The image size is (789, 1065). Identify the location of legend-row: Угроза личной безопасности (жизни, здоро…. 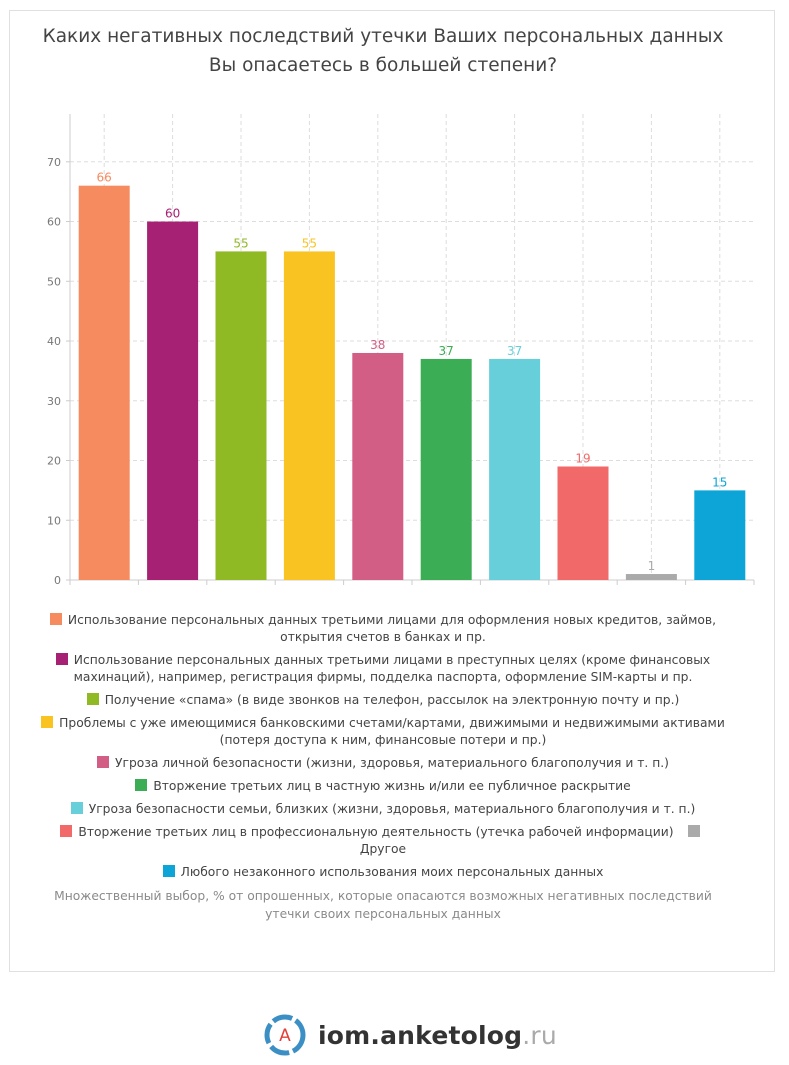
(383, 763).